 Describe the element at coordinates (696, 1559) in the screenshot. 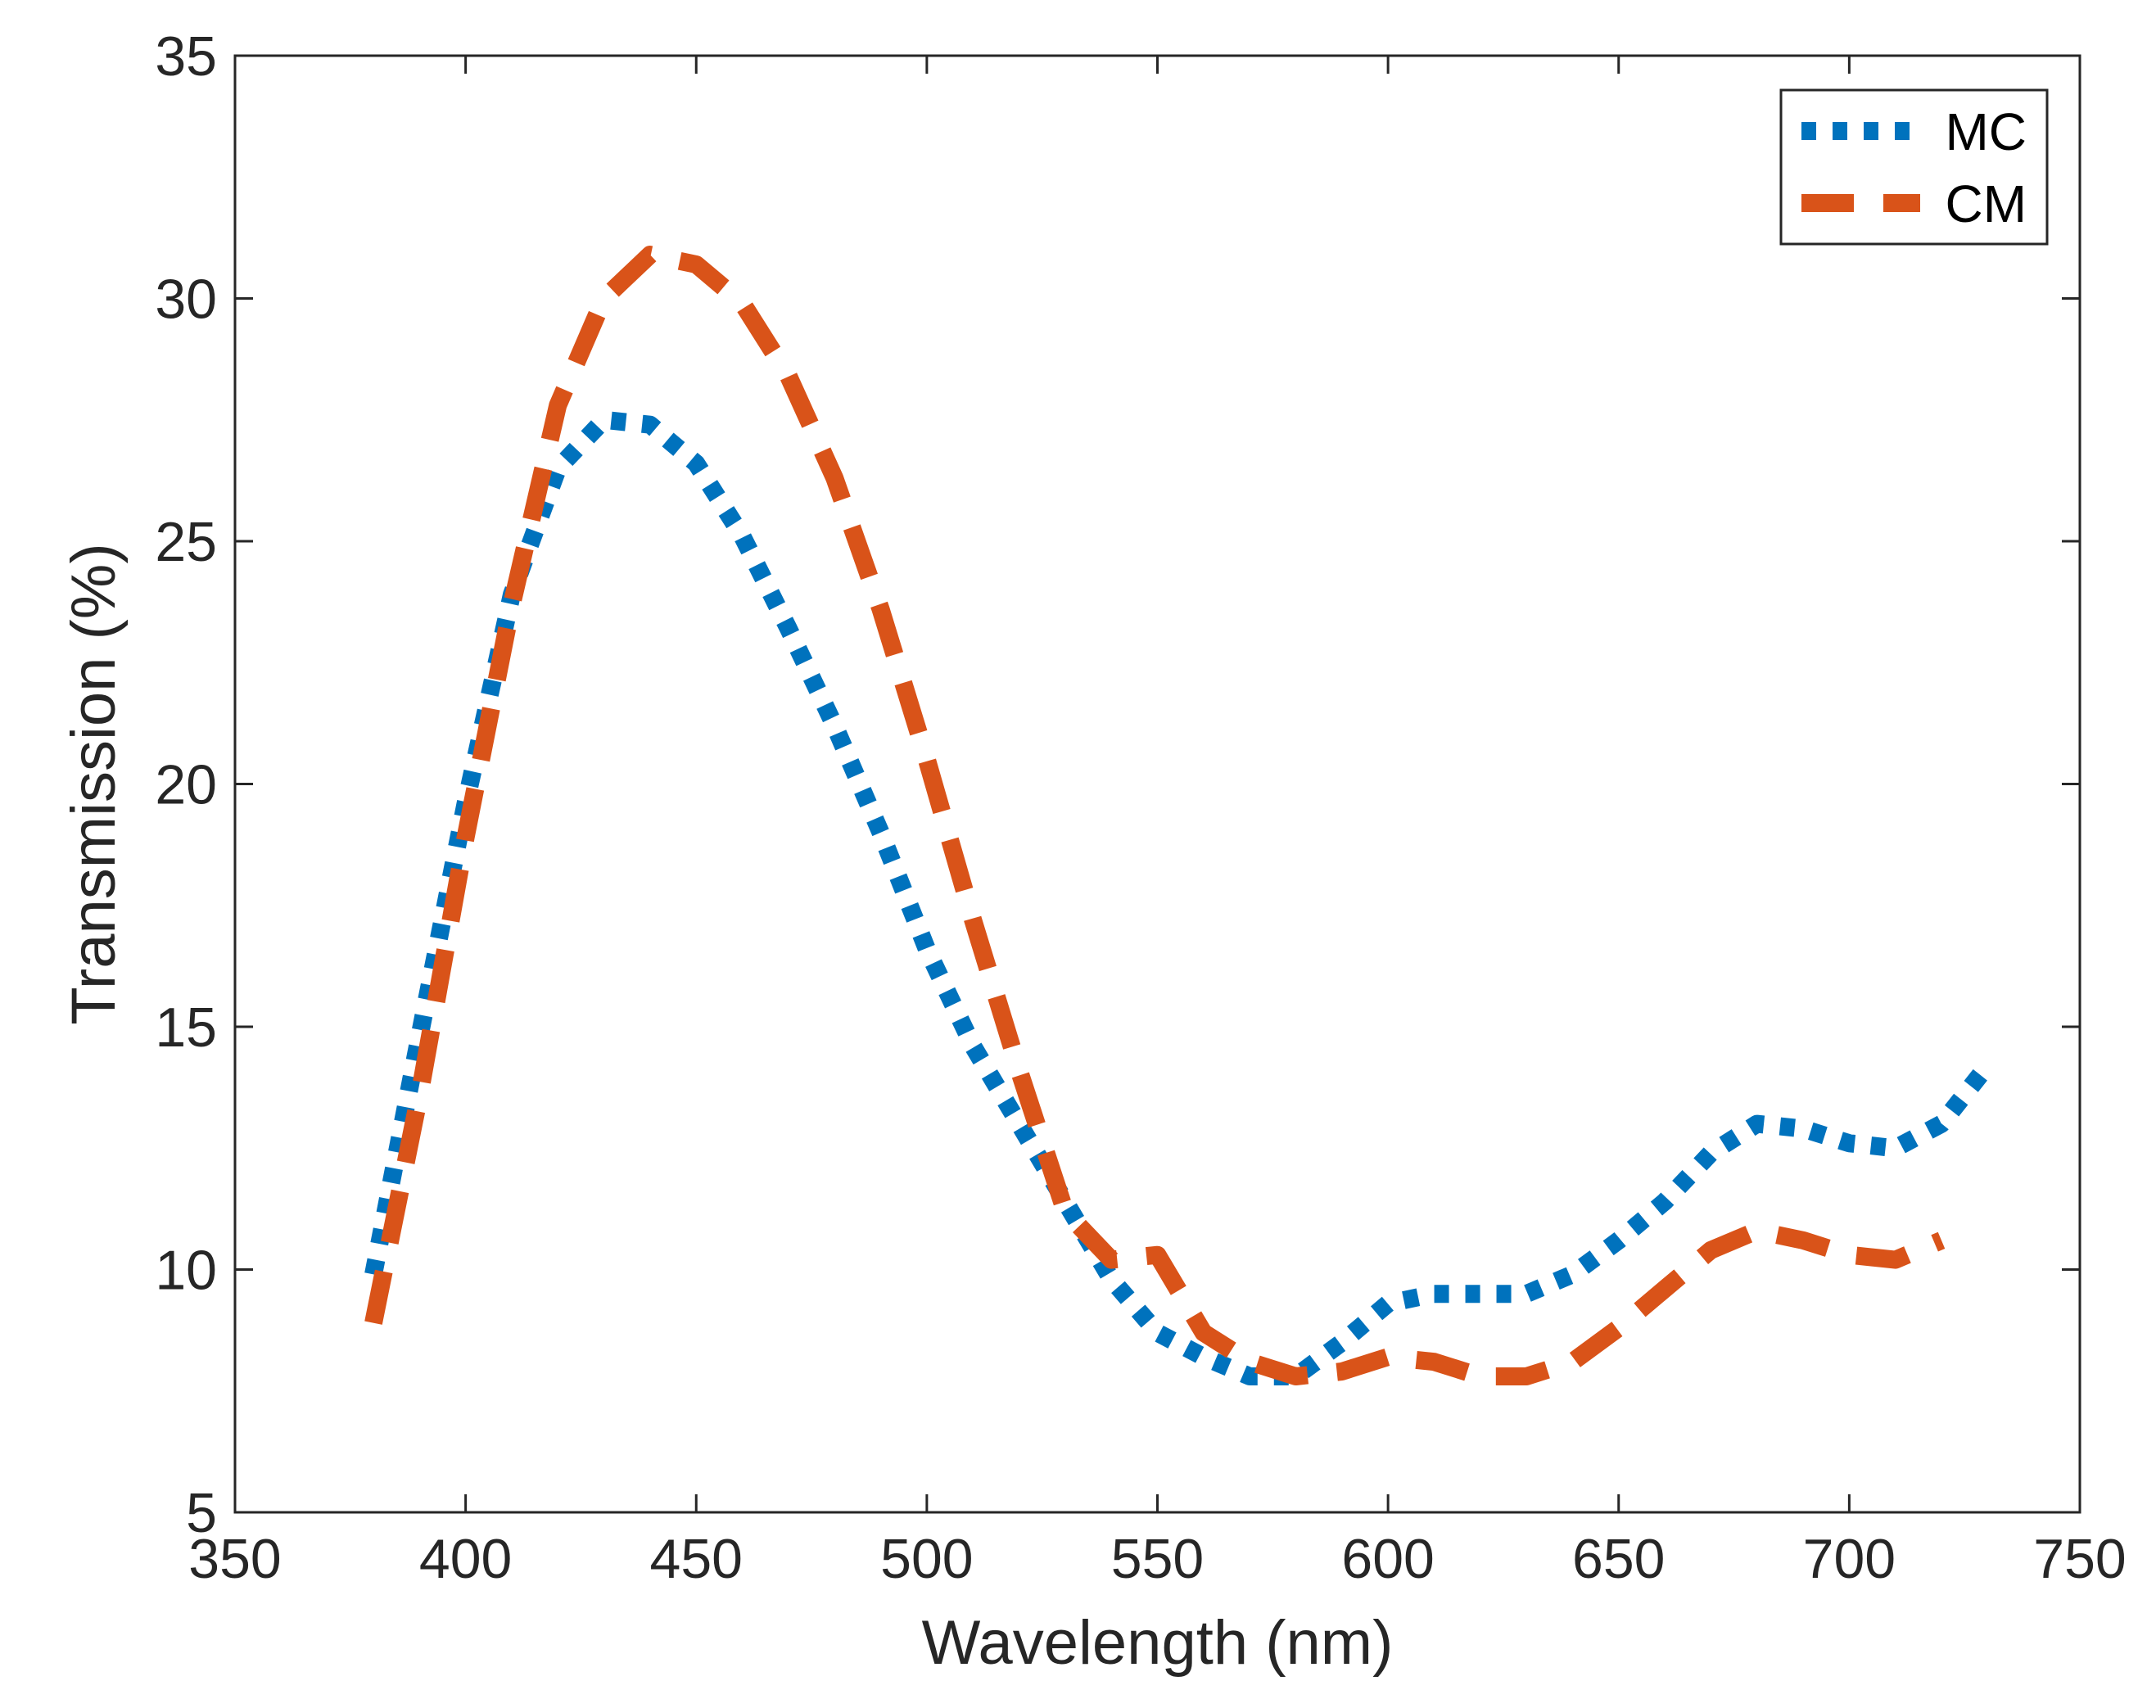

I see `x-tick-label: 450` at that location.